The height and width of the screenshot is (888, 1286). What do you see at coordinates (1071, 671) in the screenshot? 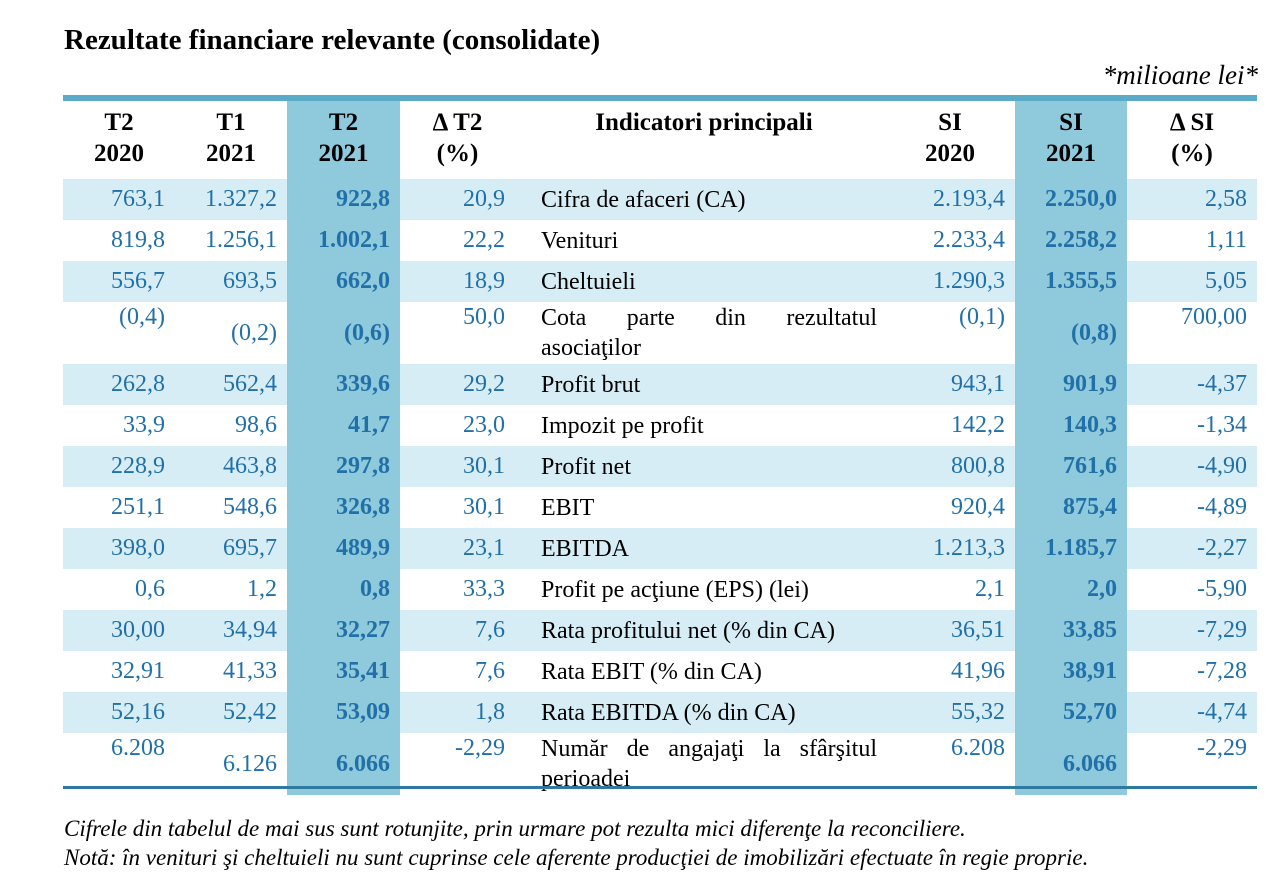
I see `cell-si-2021: 38,91` at bounding box center [1071, 671].